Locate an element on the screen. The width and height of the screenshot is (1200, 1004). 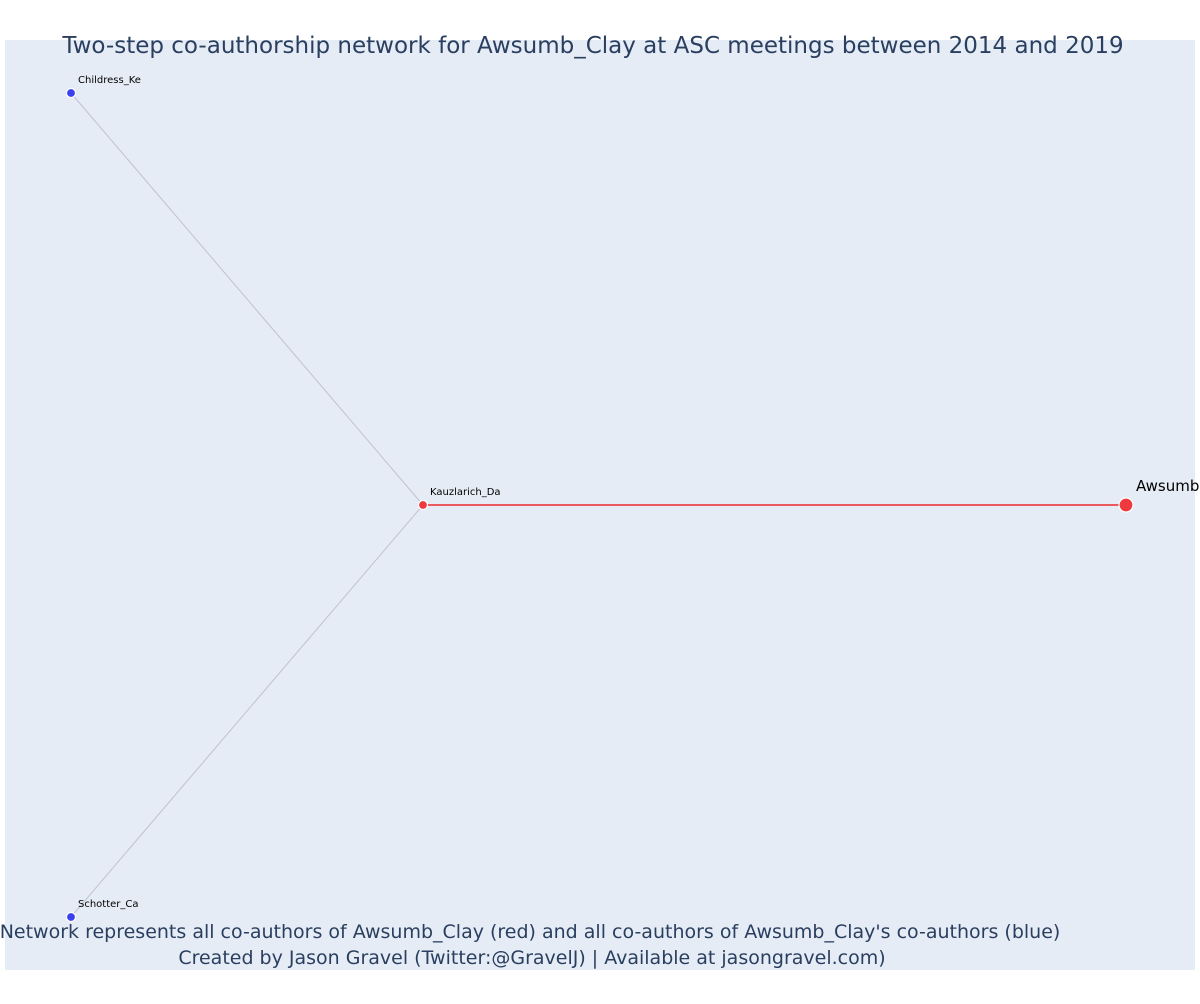
node-label-Kauzlarich_Da: Kauzlarich_Da is located at coordinates (465, 492).